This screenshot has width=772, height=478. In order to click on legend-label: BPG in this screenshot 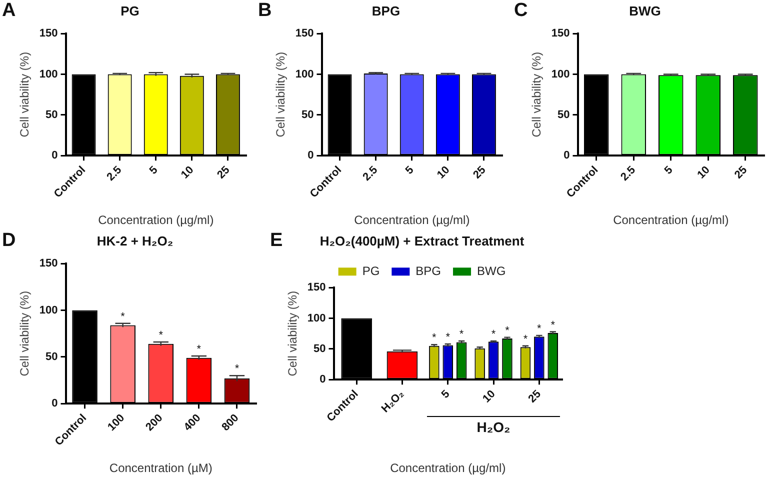, I will do `click(429, 271)`.